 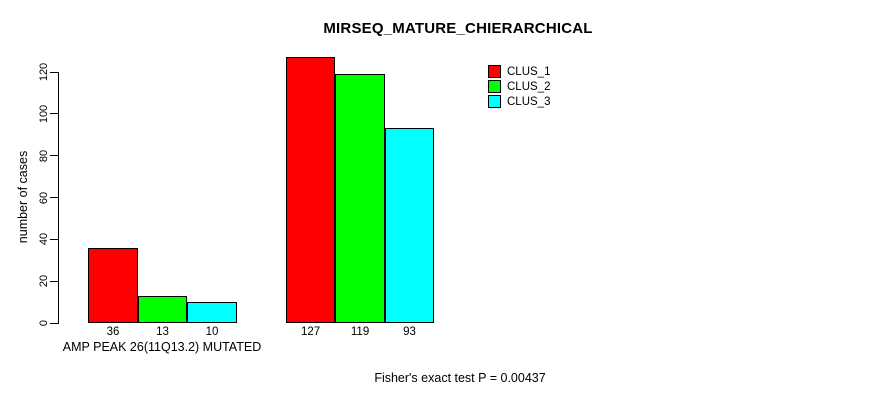 I want to click on bar-clus_1-group2, so click(x=310, y=190).